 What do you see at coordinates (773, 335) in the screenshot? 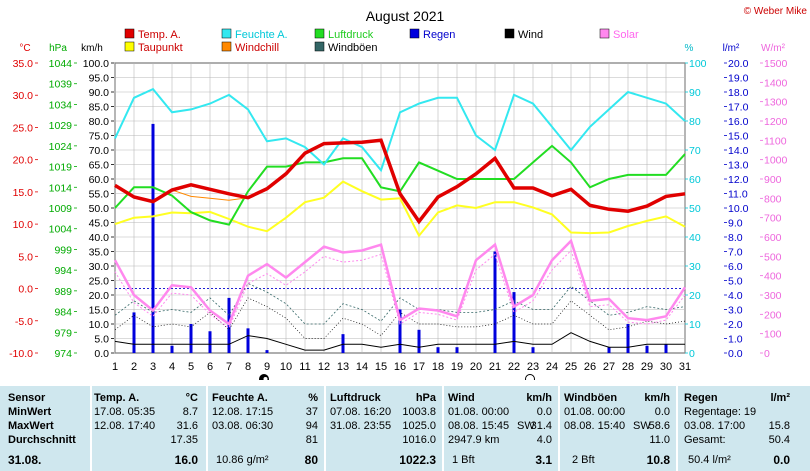
I see `solar-axis-tick: 100` at bounding box center [773, 335].